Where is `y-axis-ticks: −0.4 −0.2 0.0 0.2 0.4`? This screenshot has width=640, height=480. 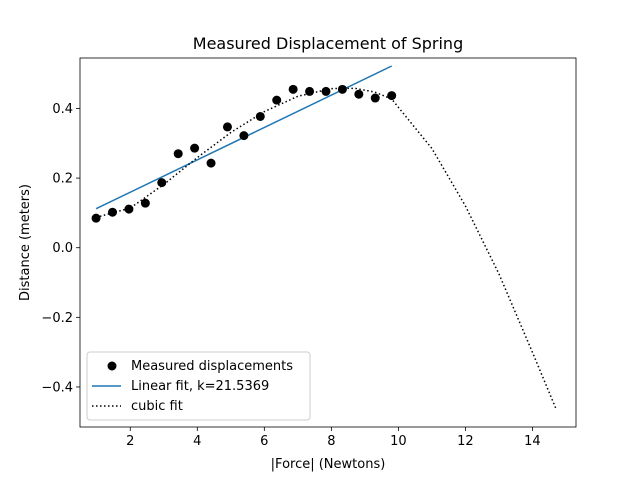 y-axis-ticks: −0.4 −0.2 0.0 0.2 0.4 is located at coordinates (60, 248).